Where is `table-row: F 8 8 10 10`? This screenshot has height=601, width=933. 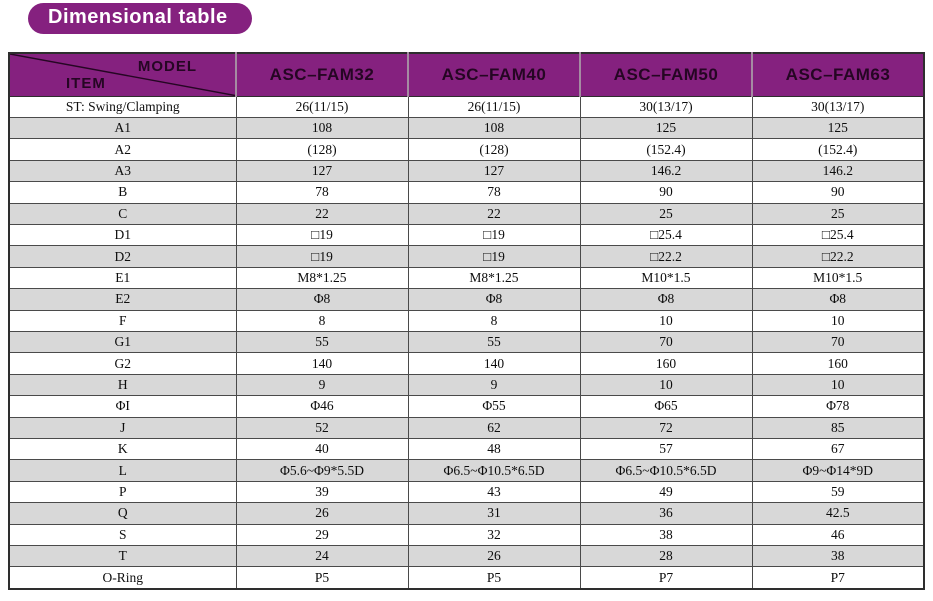
table-row: F 8 8 10 10 is located at coordinates (466, 320).